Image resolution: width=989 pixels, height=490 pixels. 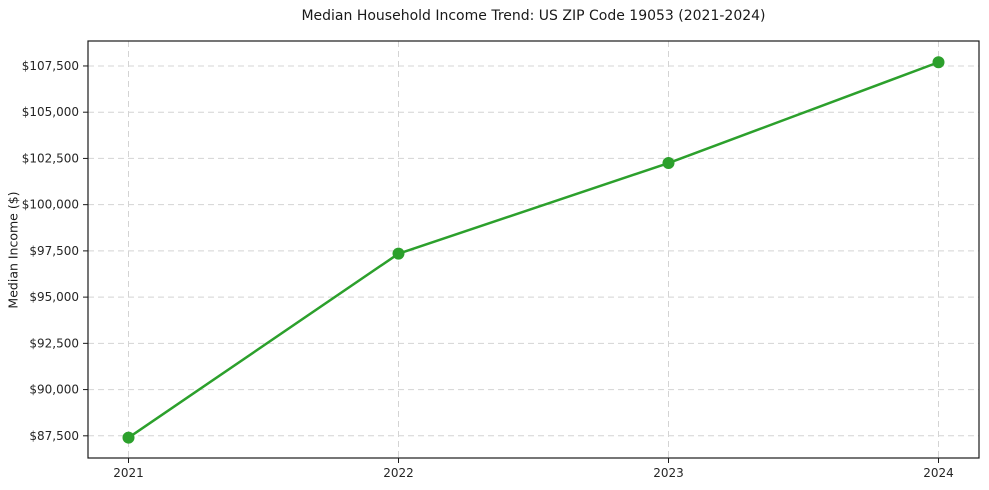 What do you see at coordinates (54, 436) in the screenshot?
I see `y-tick-label: $87,500` at bounding box center [54, 436].